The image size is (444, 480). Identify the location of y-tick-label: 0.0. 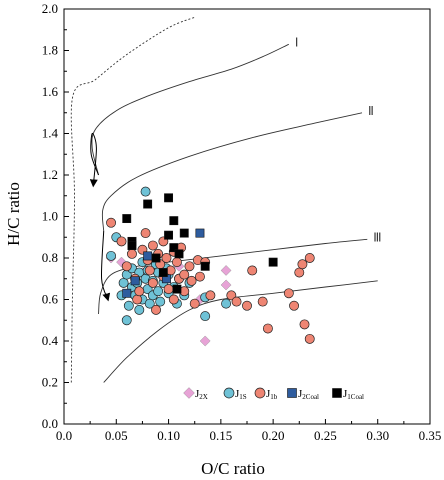
(50, 423).